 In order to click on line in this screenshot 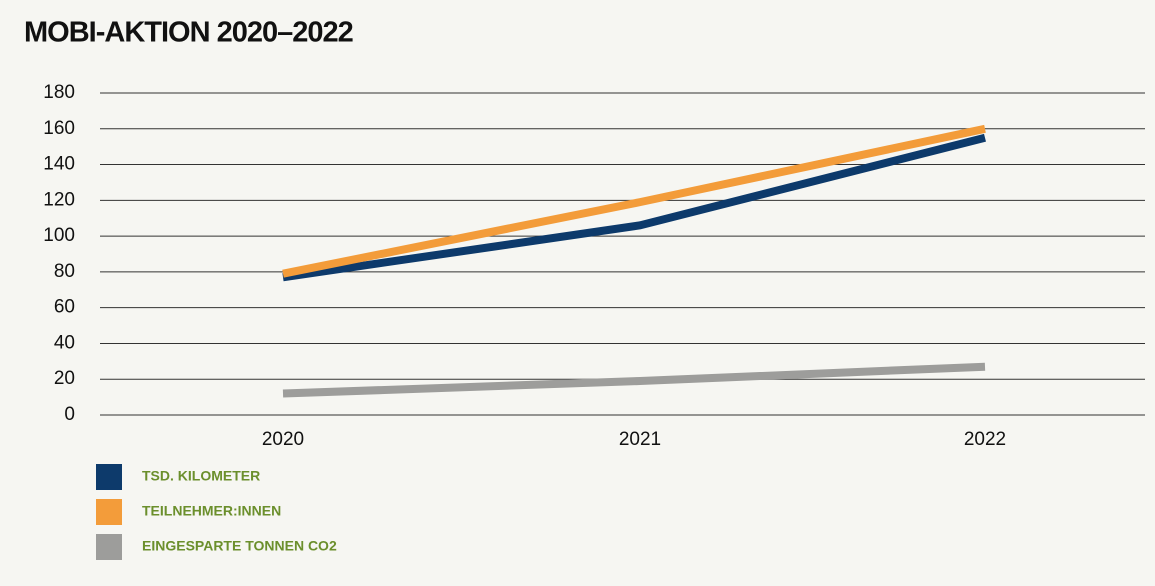, I will do `click(634, 380)`.